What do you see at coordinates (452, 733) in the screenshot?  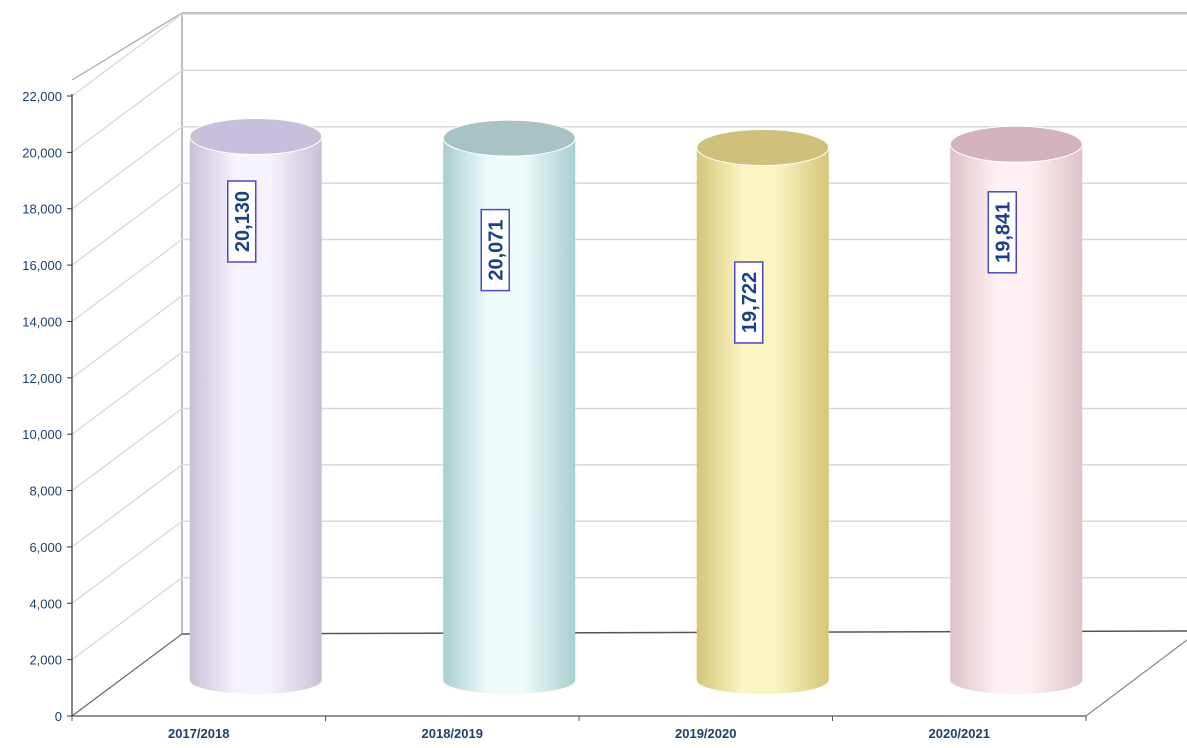 I see `x-tick-label: 2018/2019` at bounding box center [452, 733].